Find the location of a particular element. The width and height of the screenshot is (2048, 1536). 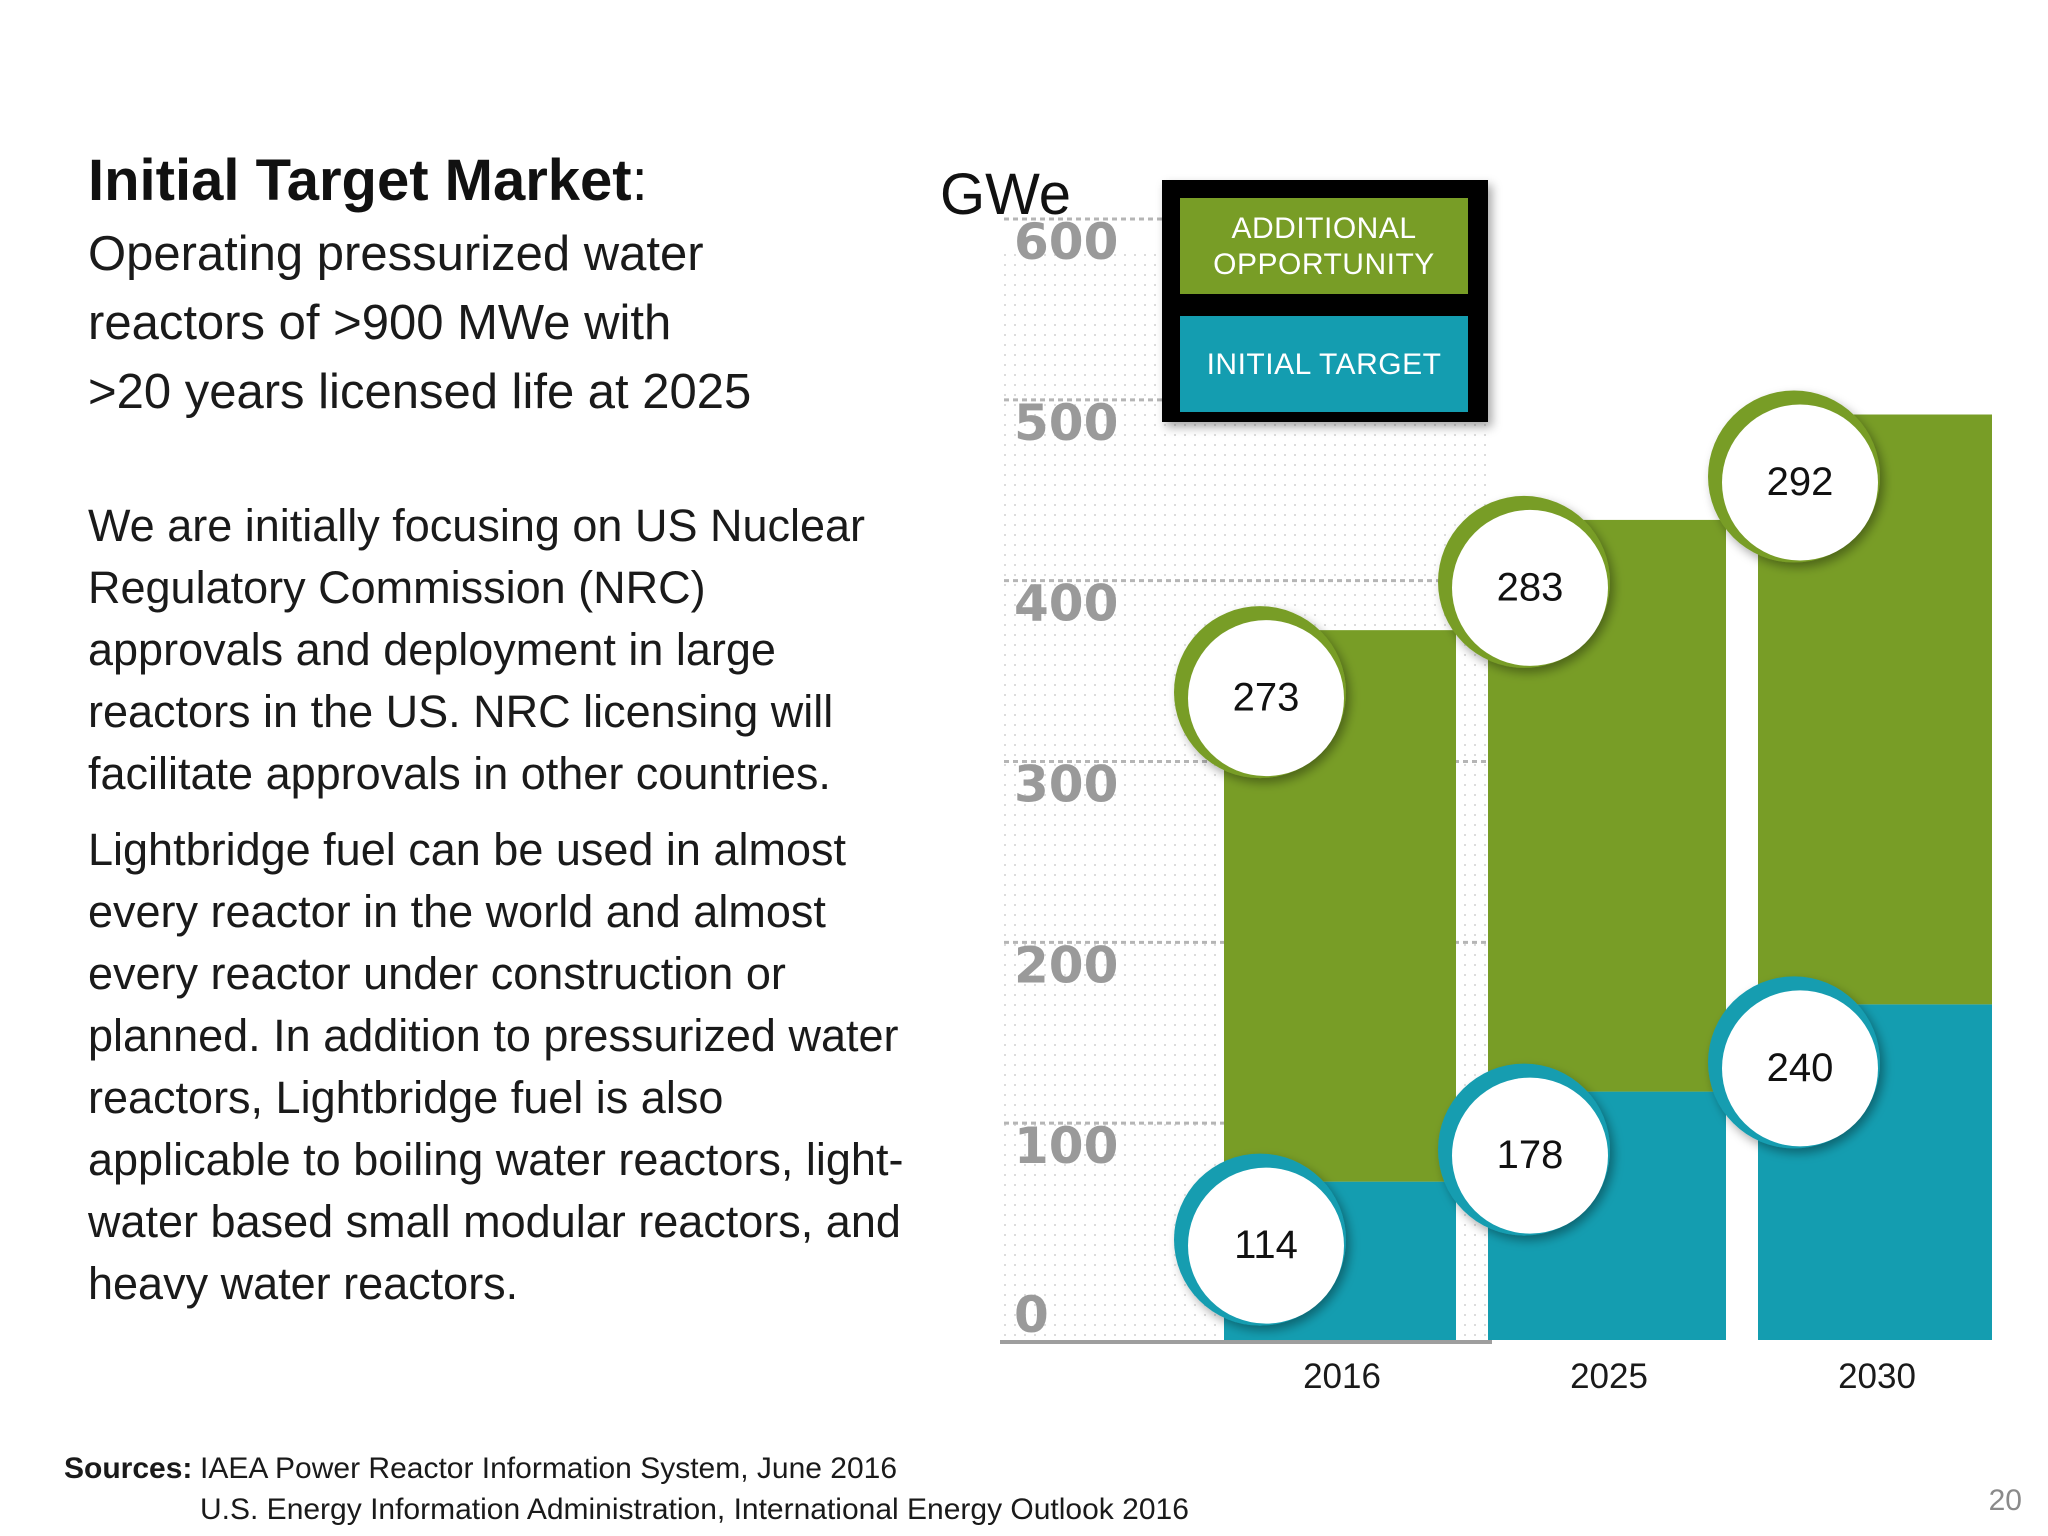

data-label-initial: 178 is located at coordinates (1524, 1149).